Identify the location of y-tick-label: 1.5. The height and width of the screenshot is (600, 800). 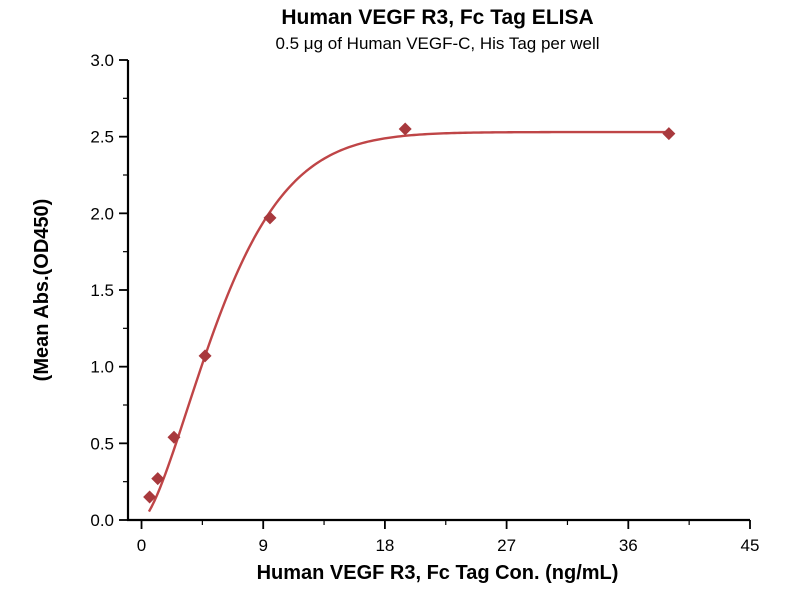
(102, 290).